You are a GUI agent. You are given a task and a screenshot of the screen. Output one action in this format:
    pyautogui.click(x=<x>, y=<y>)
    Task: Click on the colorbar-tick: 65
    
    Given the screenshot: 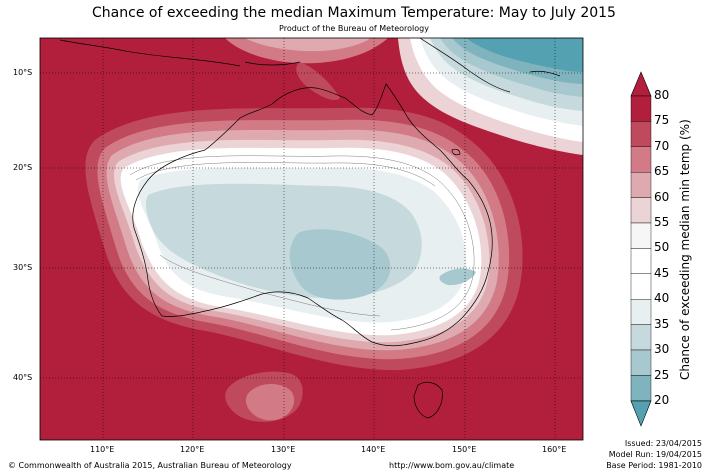 What is the action you would take?
    pyautogui.click(x=662, y=171)
    